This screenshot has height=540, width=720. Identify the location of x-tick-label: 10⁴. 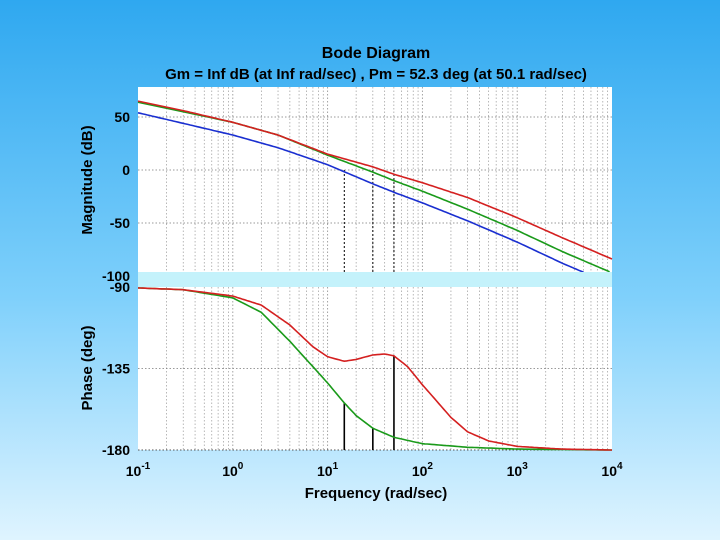
(612, 470).